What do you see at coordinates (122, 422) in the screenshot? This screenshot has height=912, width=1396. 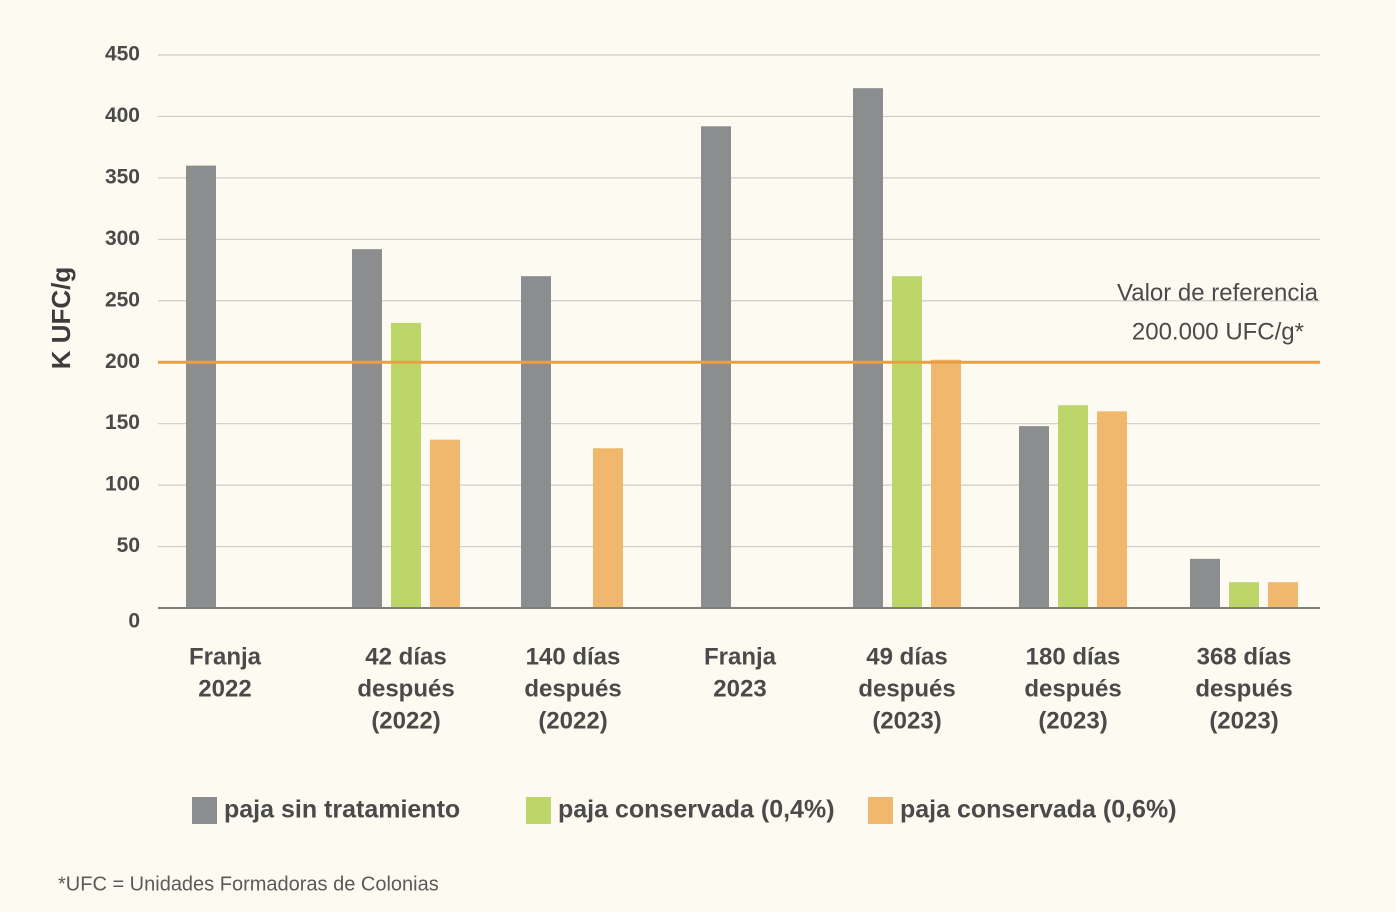 I see `y-tick-label: 150` at bounding box center [122, 422].